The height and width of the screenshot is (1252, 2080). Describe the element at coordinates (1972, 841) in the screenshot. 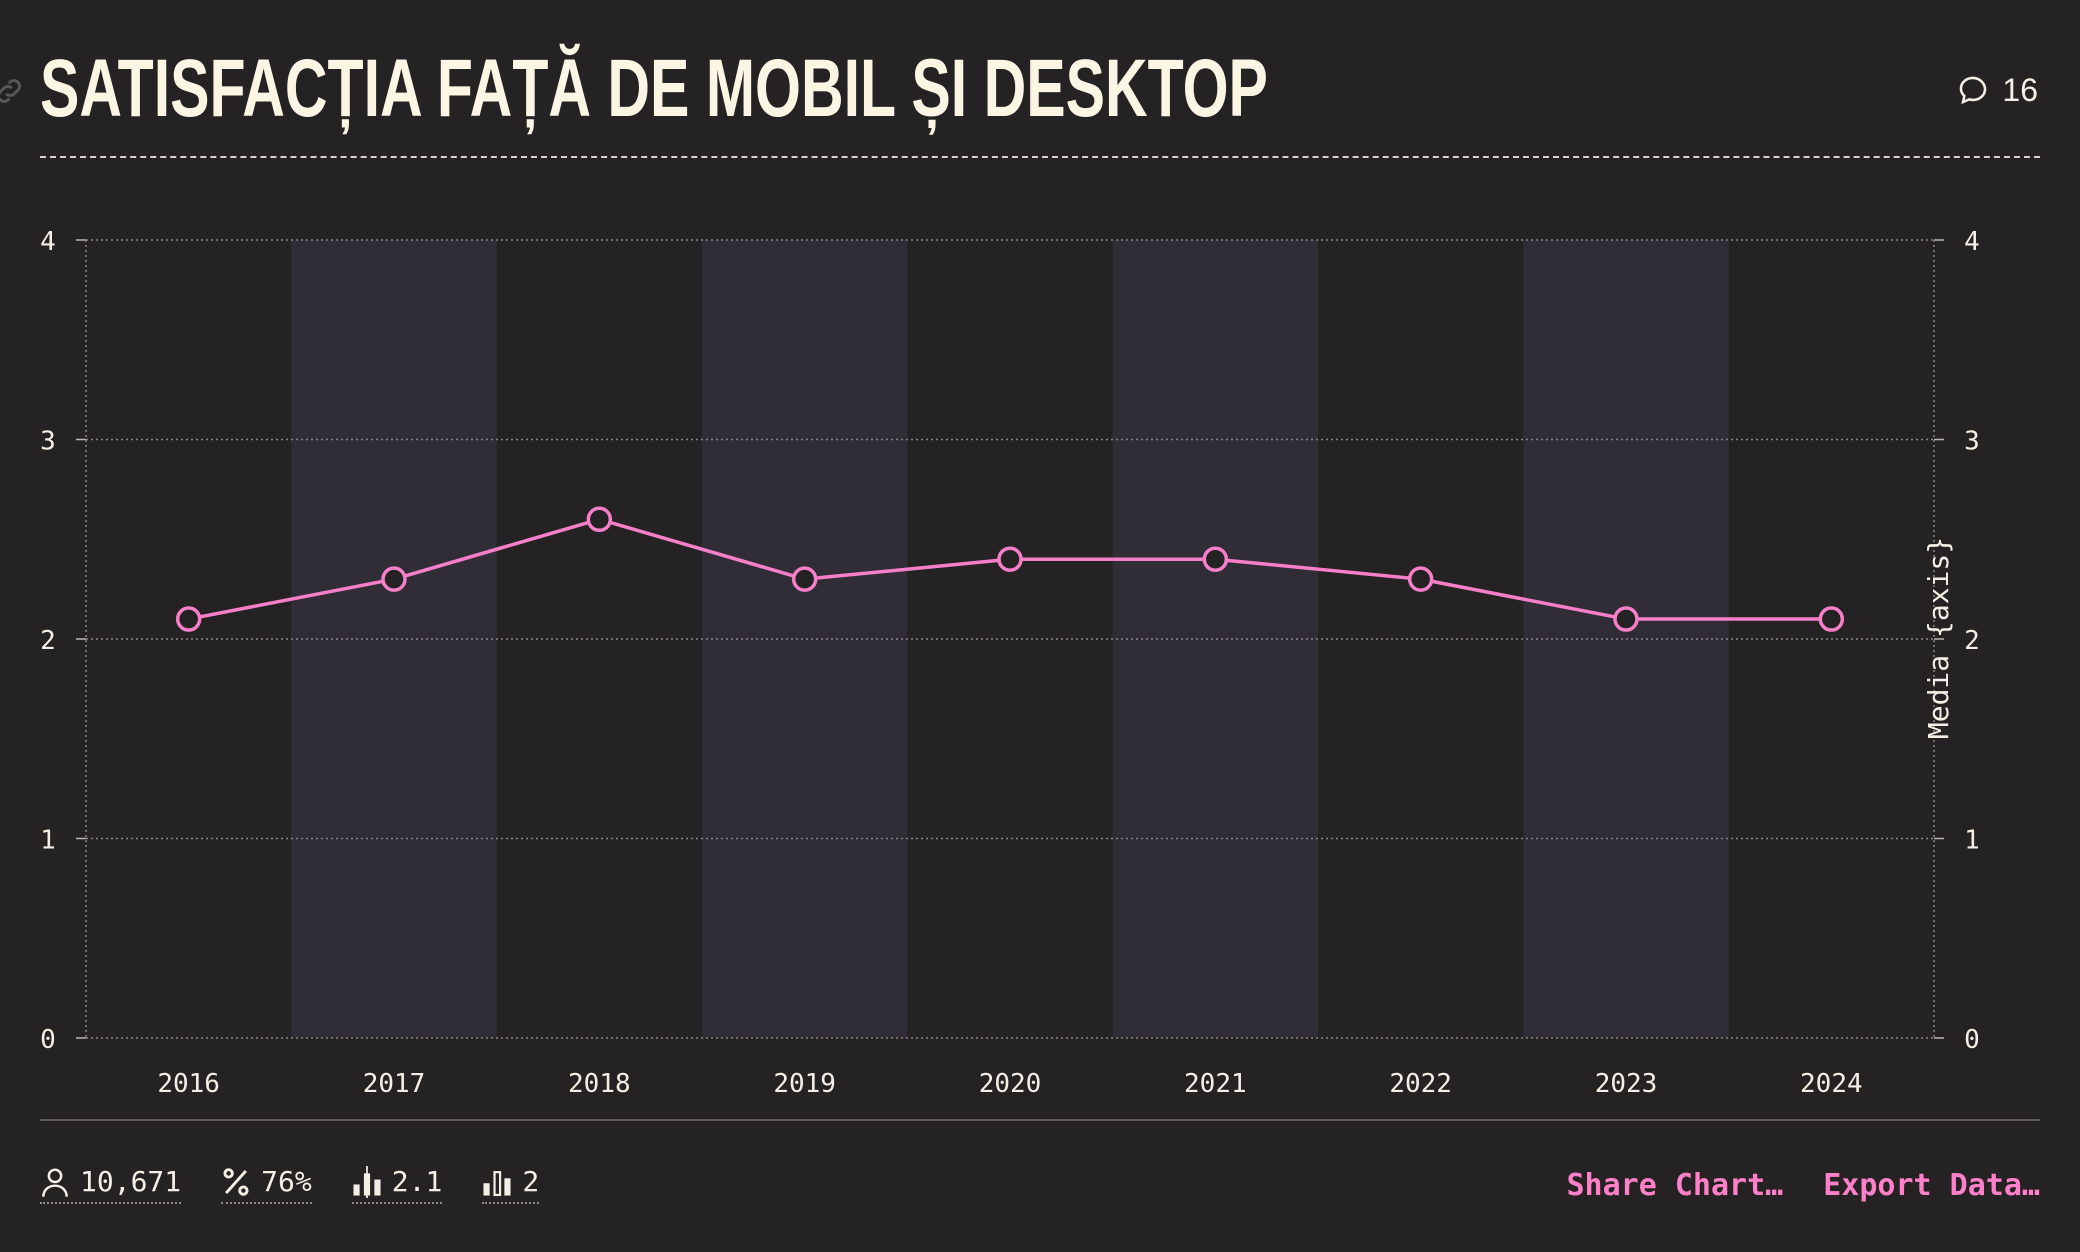

I see `y-tick-label-right: 1` at that location.